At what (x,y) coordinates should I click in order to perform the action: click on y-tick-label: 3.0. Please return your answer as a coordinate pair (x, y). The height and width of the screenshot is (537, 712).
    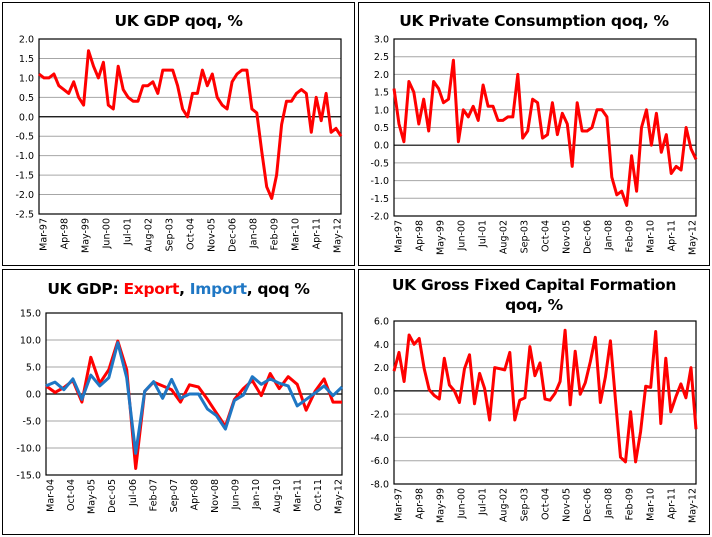
    Looking at the image, I should click on (381, 40).